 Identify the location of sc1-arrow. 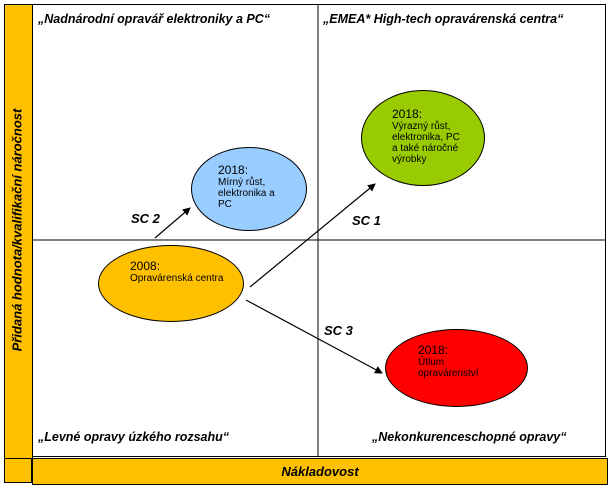
(312, 235).